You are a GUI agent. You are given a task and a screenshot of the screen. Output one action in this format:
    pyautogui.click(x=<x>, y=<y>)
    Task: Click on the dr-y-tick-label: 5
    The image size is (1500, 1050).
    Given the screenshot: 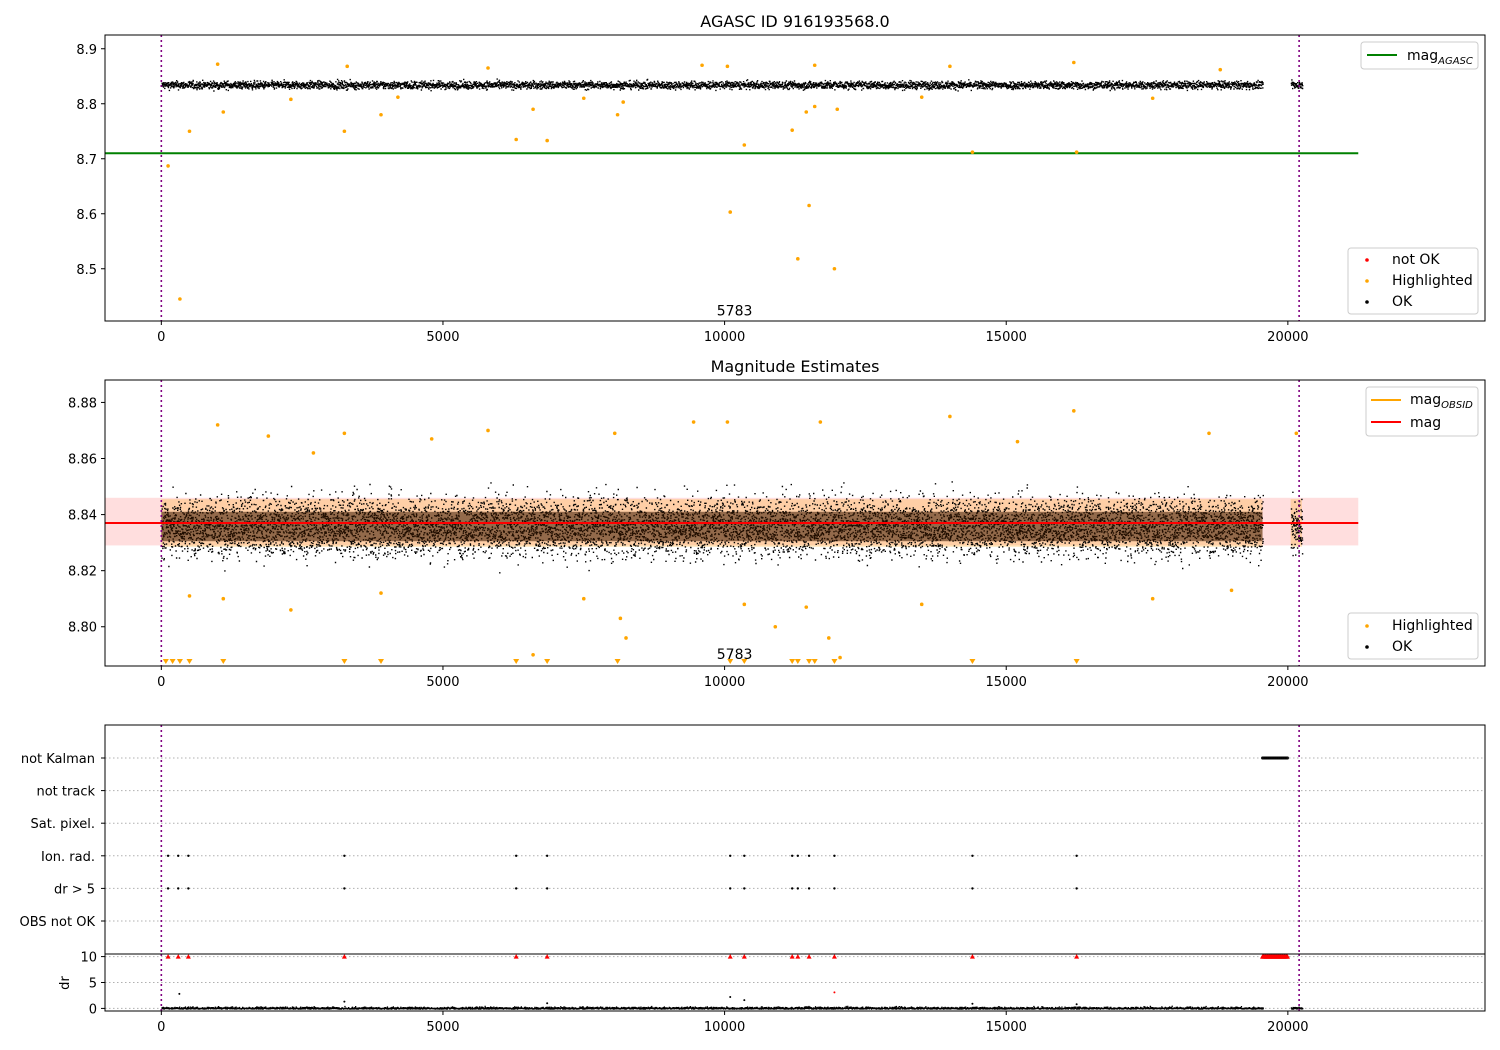 What is the action you would take?
    pyautogui.click(x=93, y=984)
    